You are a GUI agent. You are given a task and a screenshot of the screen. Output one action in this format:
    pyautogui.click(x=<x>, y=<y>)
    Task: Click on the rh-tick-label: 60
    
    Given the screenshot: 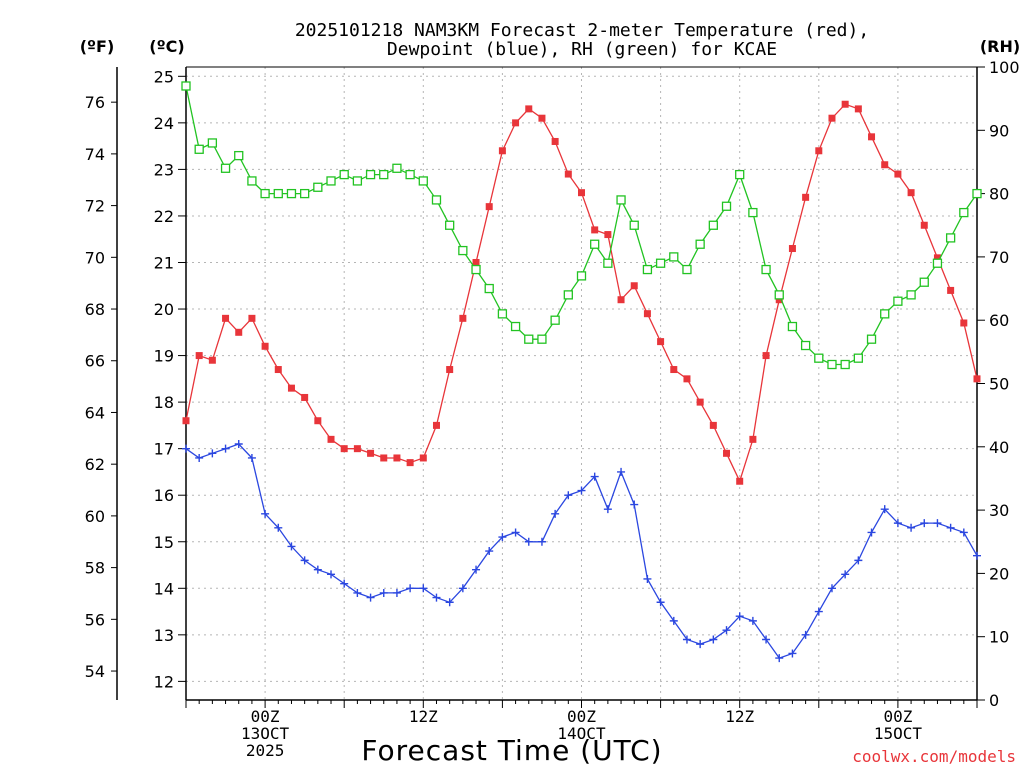 What is the action you would take?
    pyautogui.click(x=999, y=320)
    